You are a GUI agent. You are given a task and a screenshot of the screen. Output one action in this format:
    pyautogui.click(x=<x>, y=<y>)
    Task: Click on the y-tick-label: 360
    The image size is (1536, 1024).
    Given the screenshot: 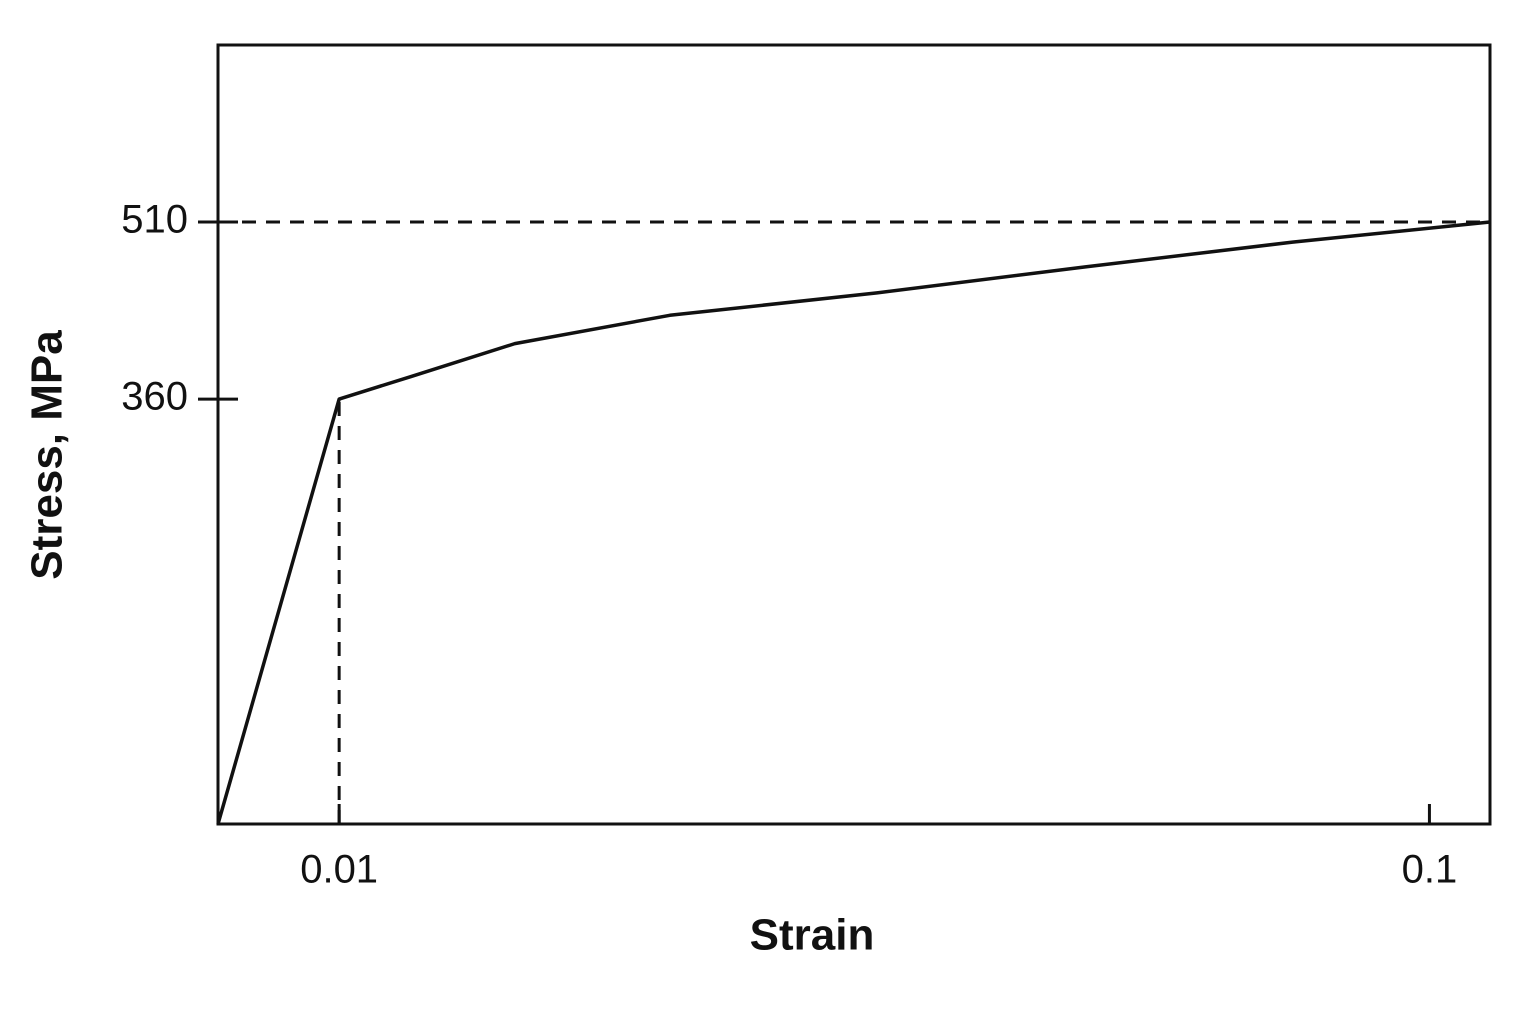 What is the action you would take?
    pyautogui.click(x=154, y=397)
    